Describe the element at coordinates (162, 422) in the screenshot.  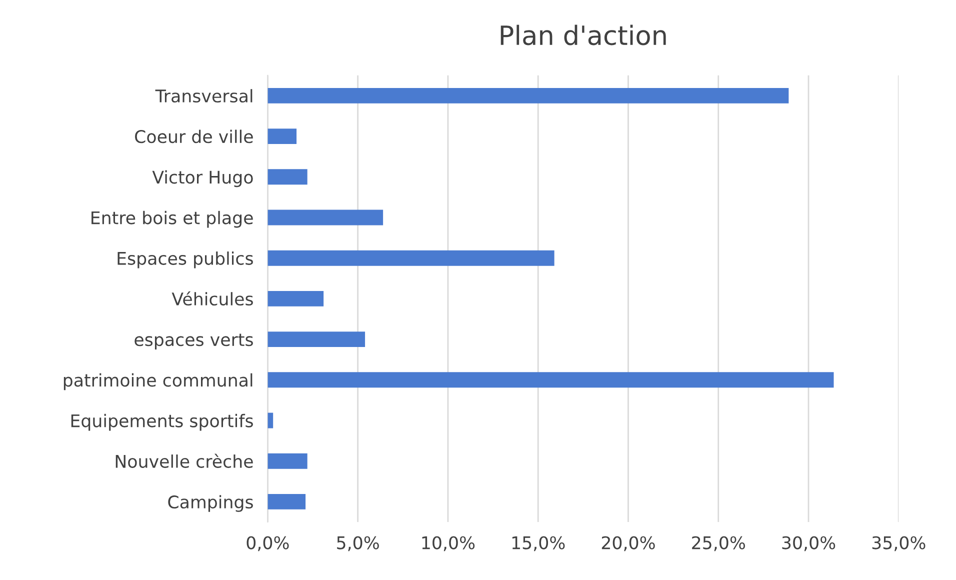
I see `y-tick-label: Equipements sportifs` at that location.